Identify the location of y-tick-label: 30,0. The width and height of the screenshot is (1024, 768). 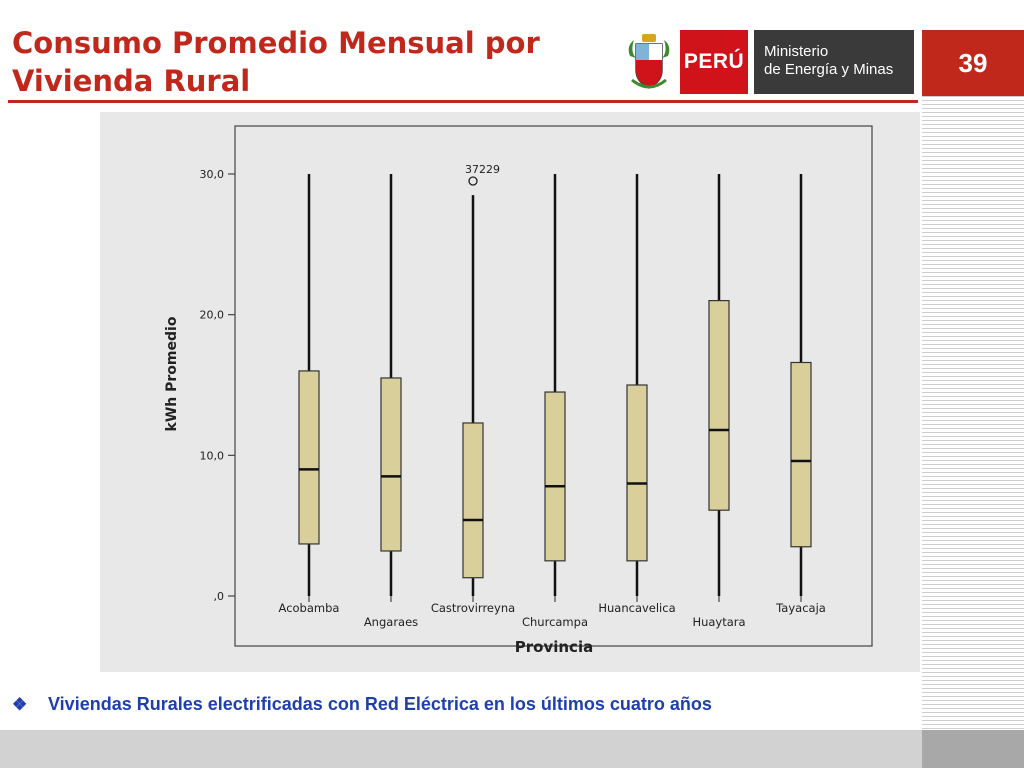
(212, 174).